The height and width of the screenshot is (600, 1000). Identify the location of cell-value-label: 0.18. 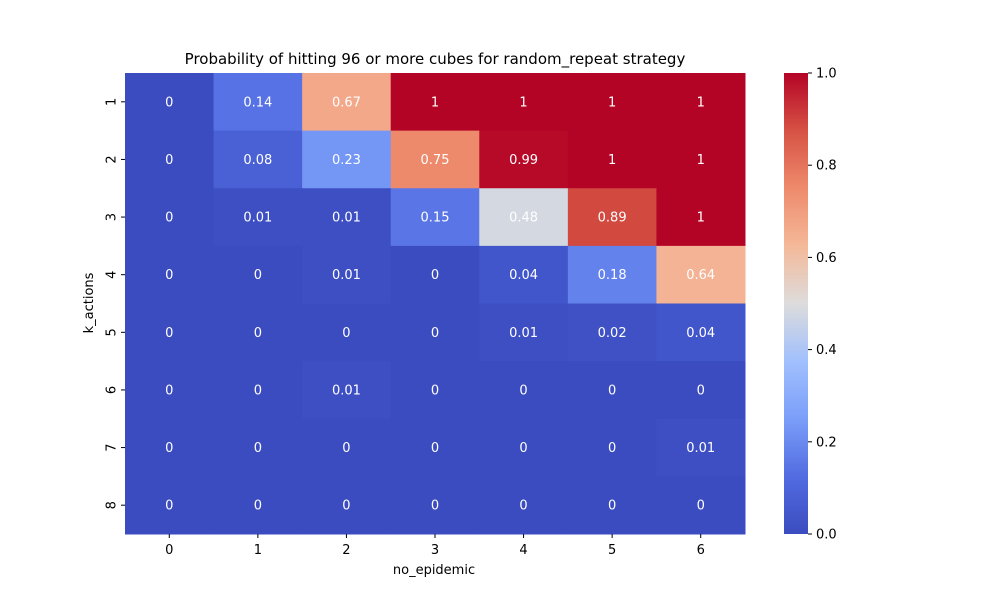
(612, 275).